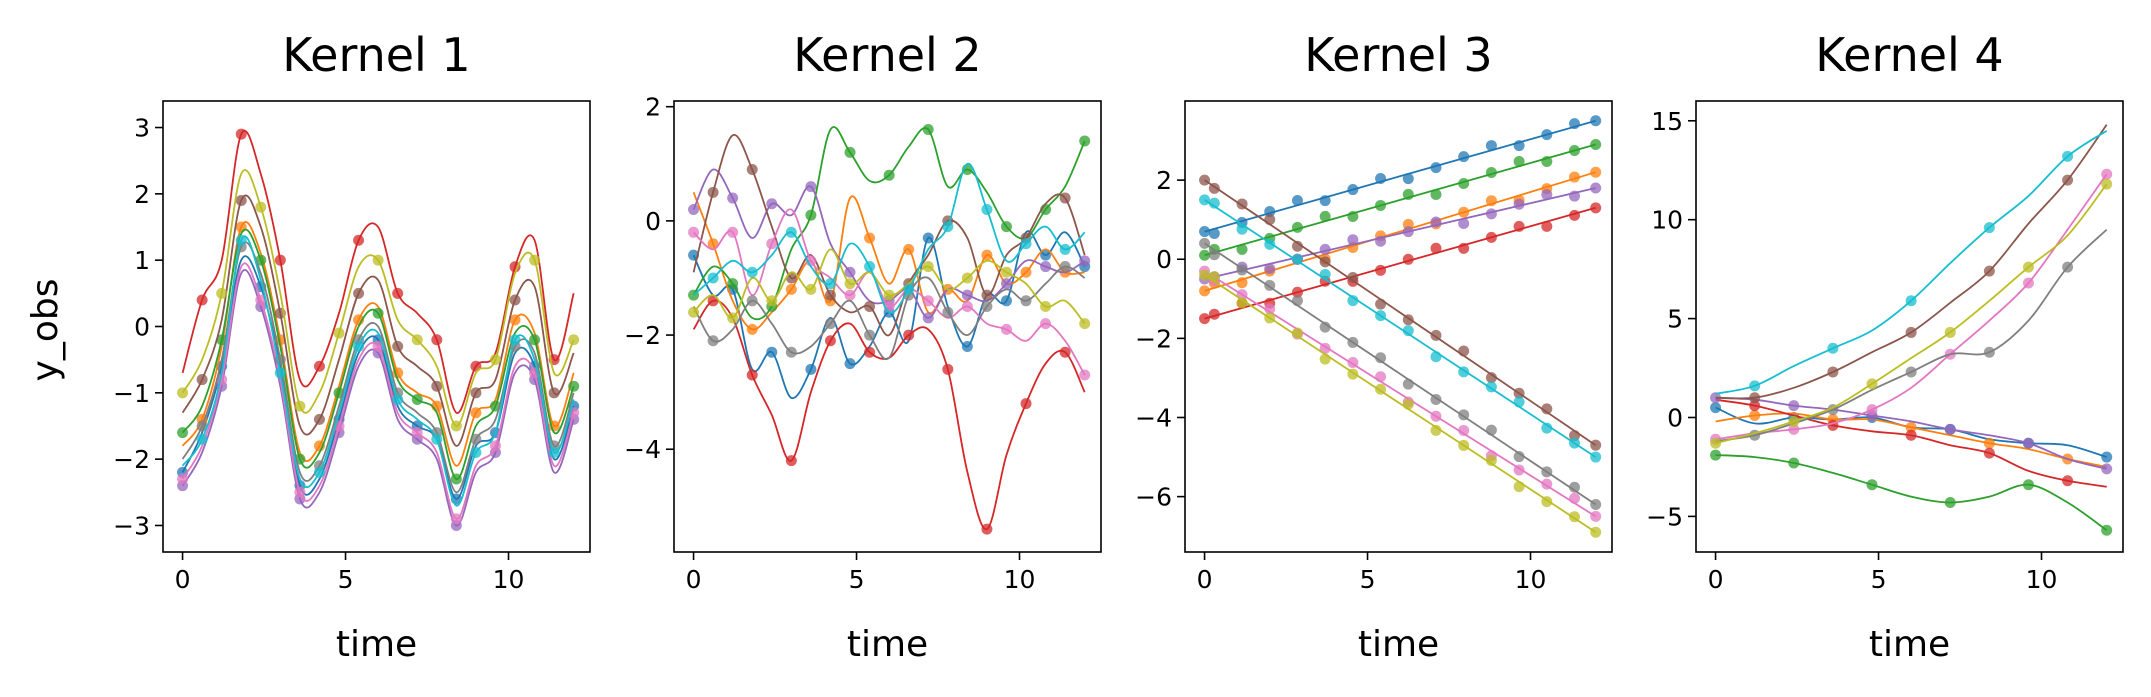 The width and height of the screenshot is (2151, 697). I want to click on y-tick-label: 2, so click(1164, 180).